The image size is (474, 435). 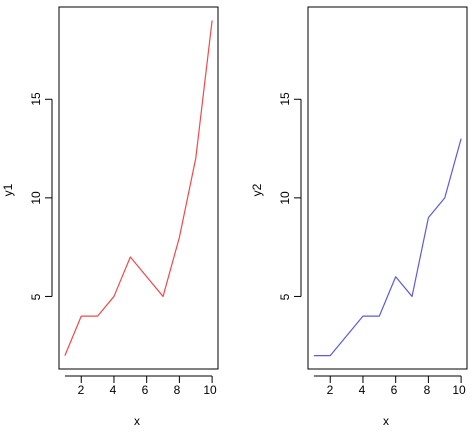 What do you see at coordinates (285, 198) in the screenshot?
I see `ytick-label-2-1: 10` at bounding box center [285, 198].